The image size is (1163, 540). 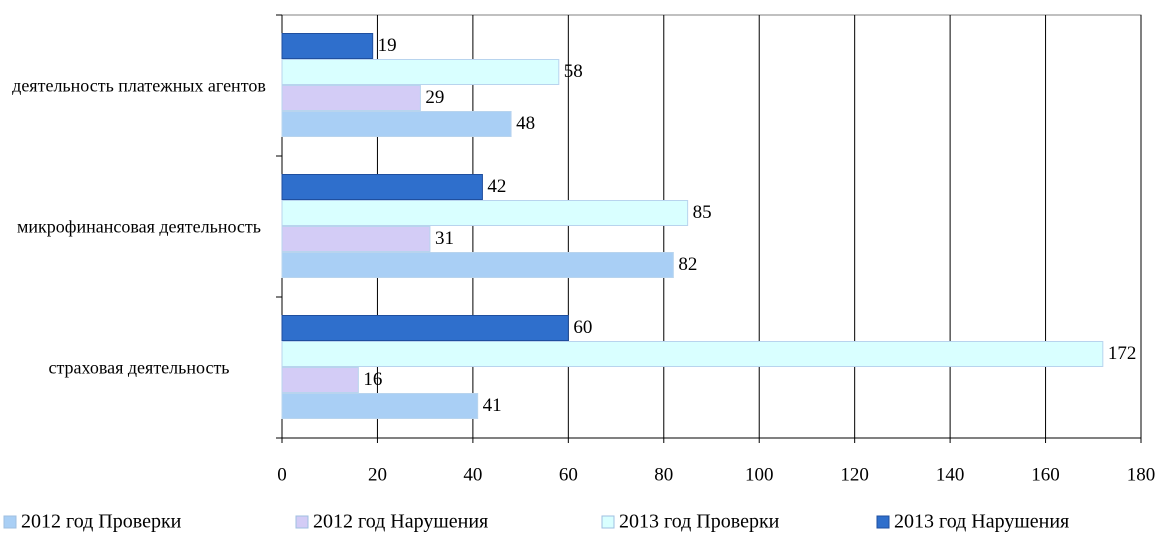 I want to click on x-tick-label: 60, so click(x=568, y=474).